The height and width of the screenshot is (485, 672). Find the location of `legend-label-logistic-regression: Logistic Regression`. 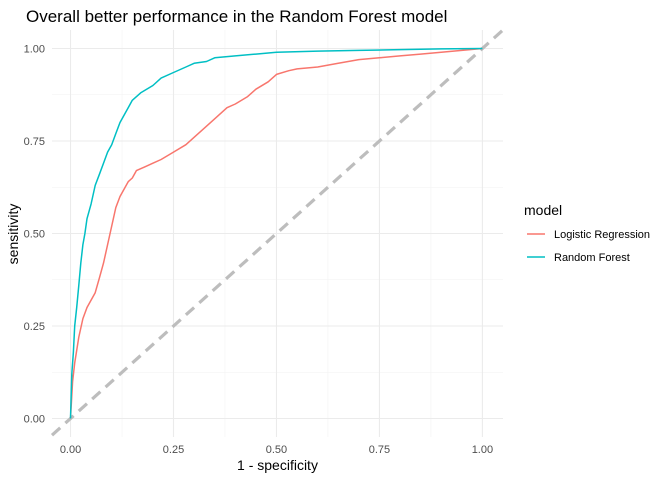

legend-label-logistic-regression: Logistic Regression is located at coordinates (602, 235).